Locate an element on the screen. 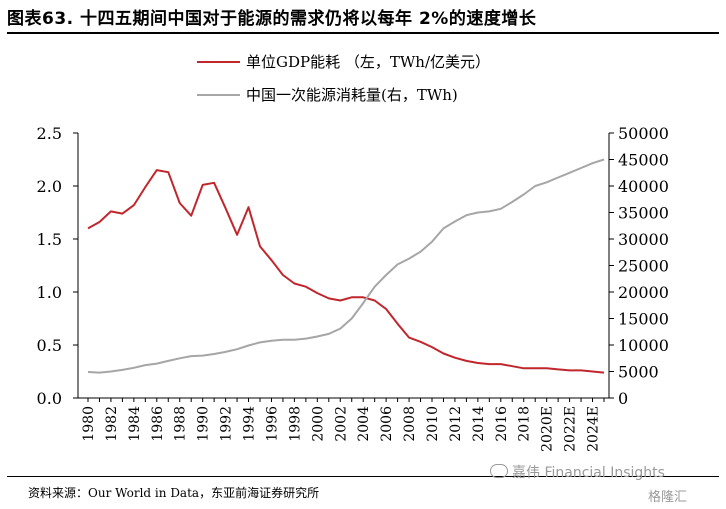 The width and height of the screenshot is (726, 509). x-tick-label: 1988 is located at coordinates (181, 424).